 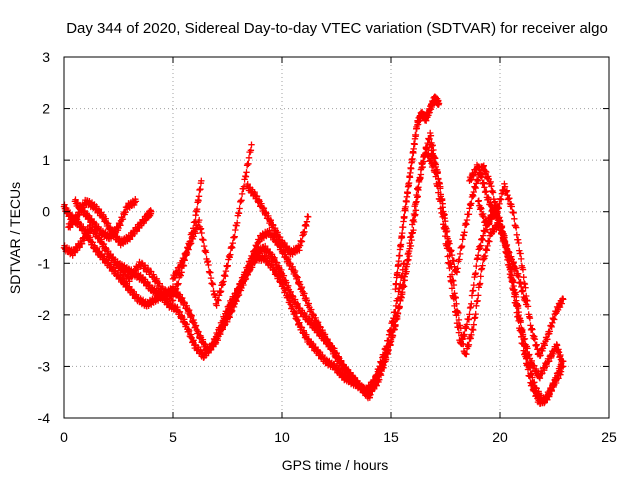 What do you see at coordinates (44, 315) in the screenshot?
I see `y-tick-label: -2` at bounding box center [44, 315].